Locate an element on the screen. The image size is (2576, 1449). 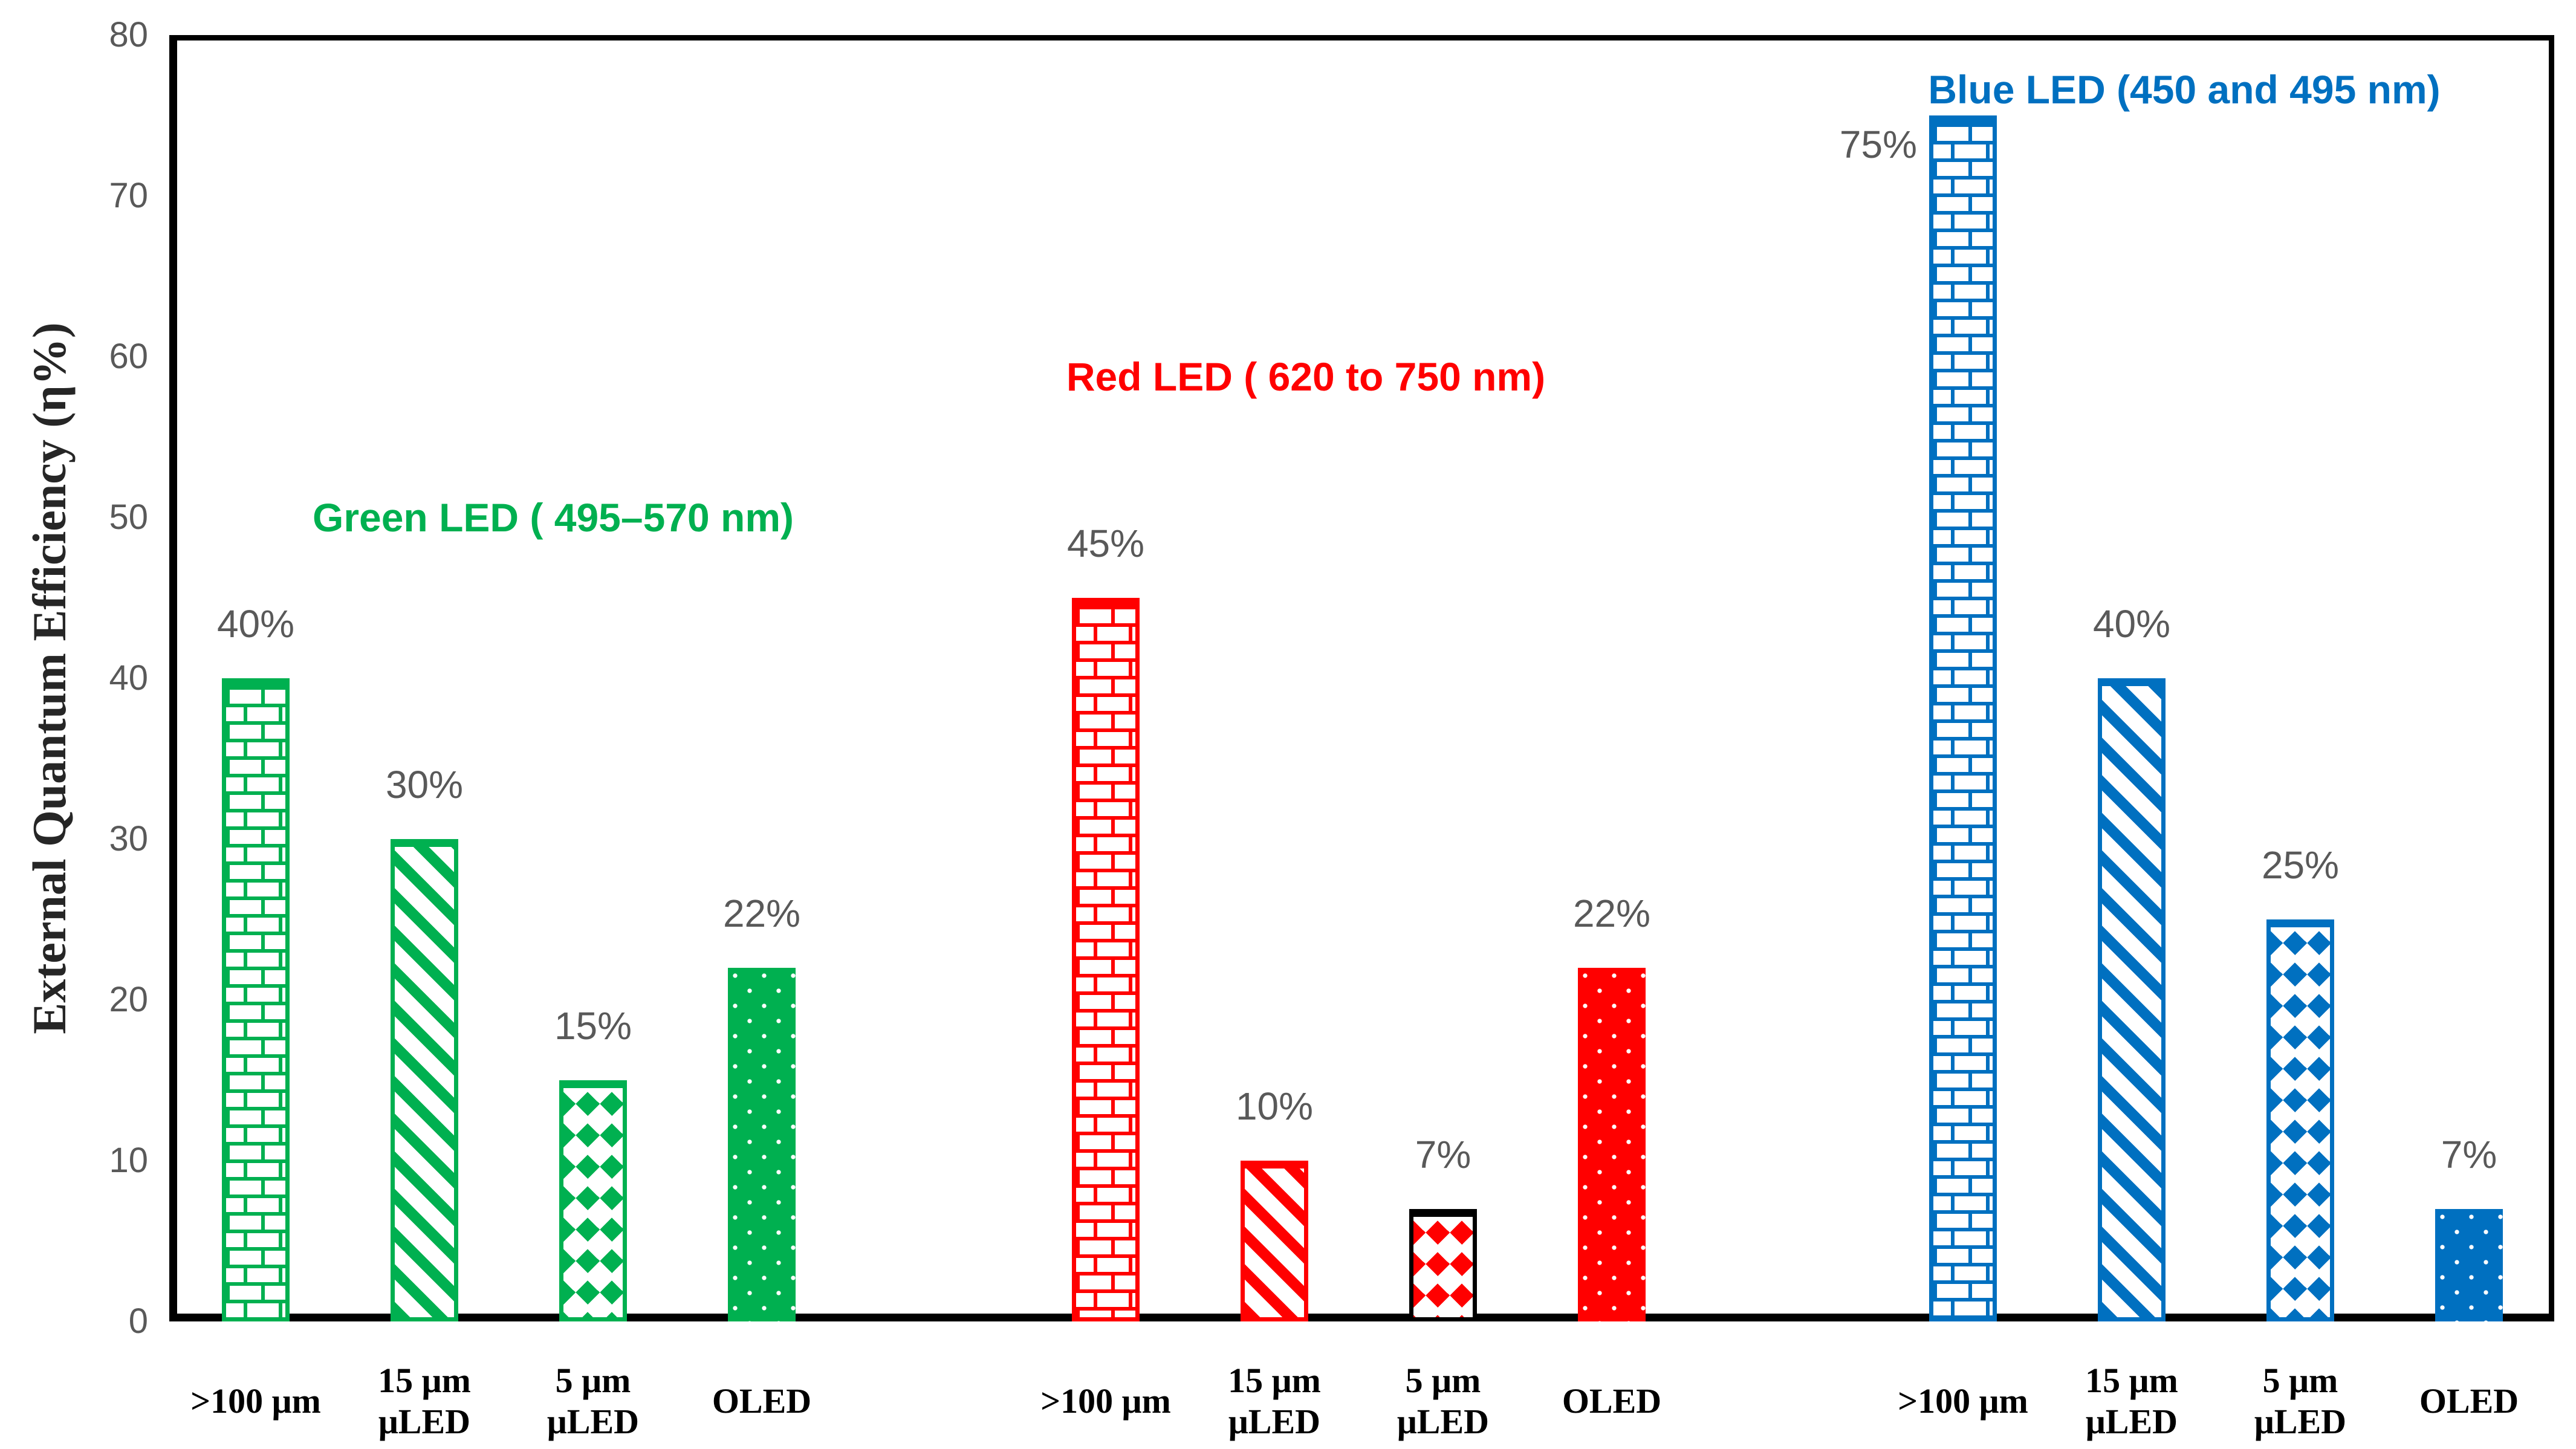
bar-blue-5um is located at coordinates (2300, 1120).